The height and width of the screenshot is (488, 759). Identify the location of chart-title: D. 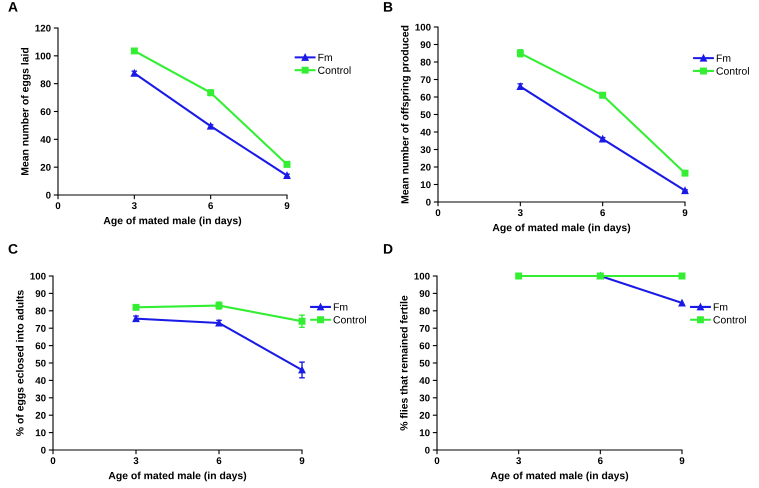
(388, 249).